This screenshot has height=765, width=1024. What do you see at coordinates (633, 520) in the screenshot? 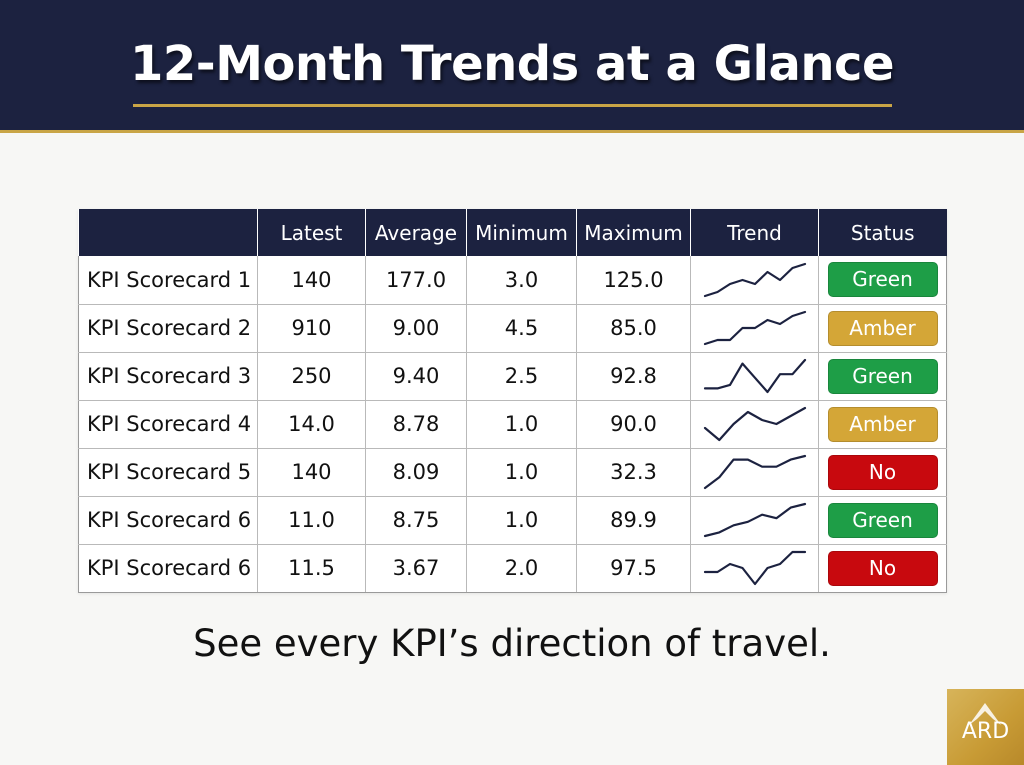
I see `maximum-value-cell: 89.9` at bounding box center [633, 520].